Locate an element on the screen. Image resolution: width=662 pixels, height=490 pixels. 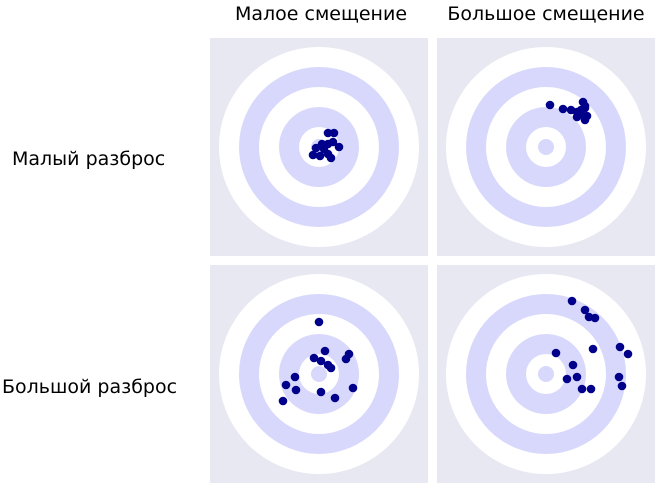
row-label-low-variance: Малый разброс is located at coordinates (89, 159).